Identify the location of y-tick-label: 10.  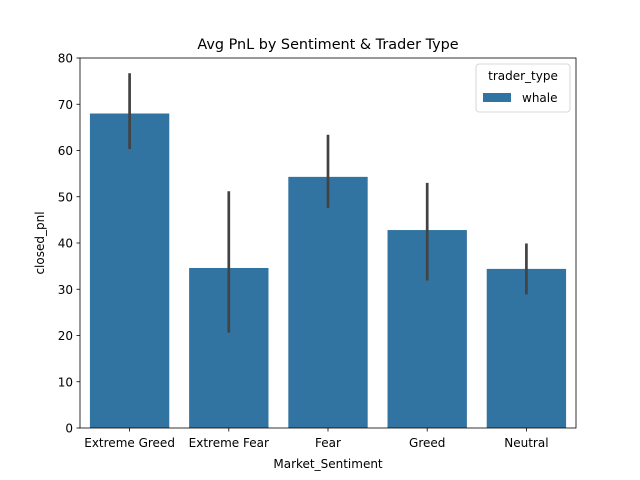
(65, 382).